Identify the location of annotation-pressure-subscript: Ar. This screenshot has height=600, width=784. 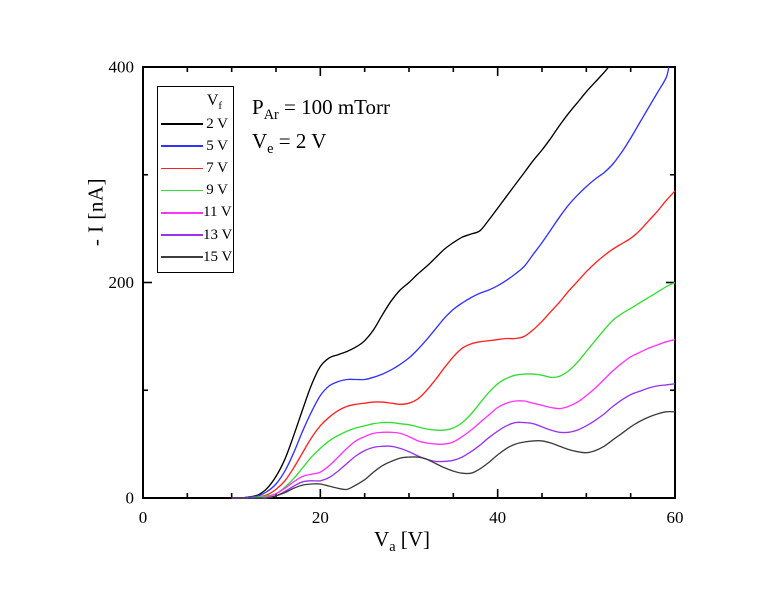
(271, 115).